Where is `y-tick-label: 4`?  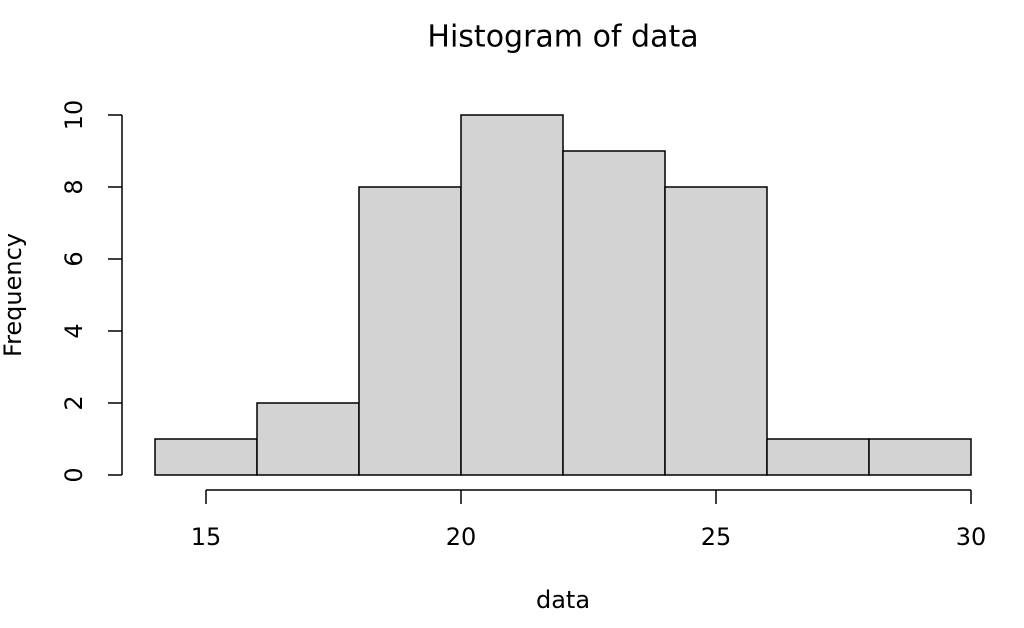
y-tick-label: 4 is located at coordinates (74, 330).